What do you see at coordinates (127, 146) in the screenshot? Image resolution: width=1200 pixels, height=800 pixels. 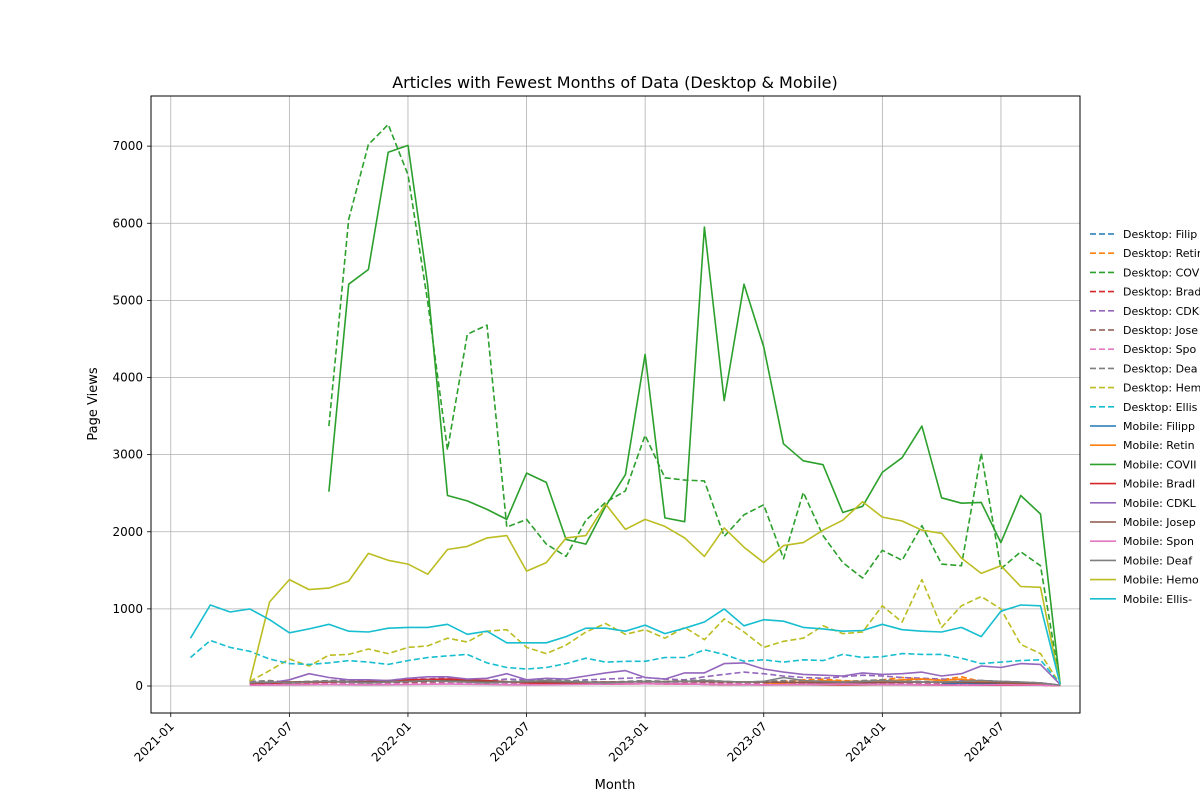 I see `y-tick-label: 7000` at bounding box center [127, 146].